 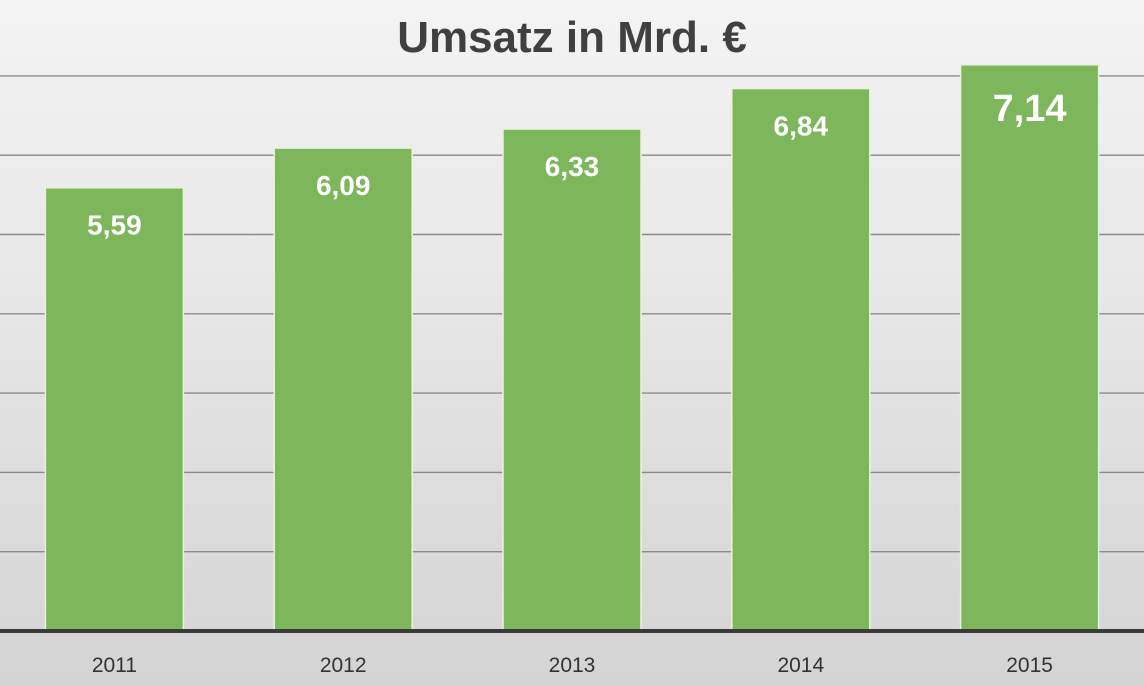 I want to click on bar-2013, so click(x=572, y=380).